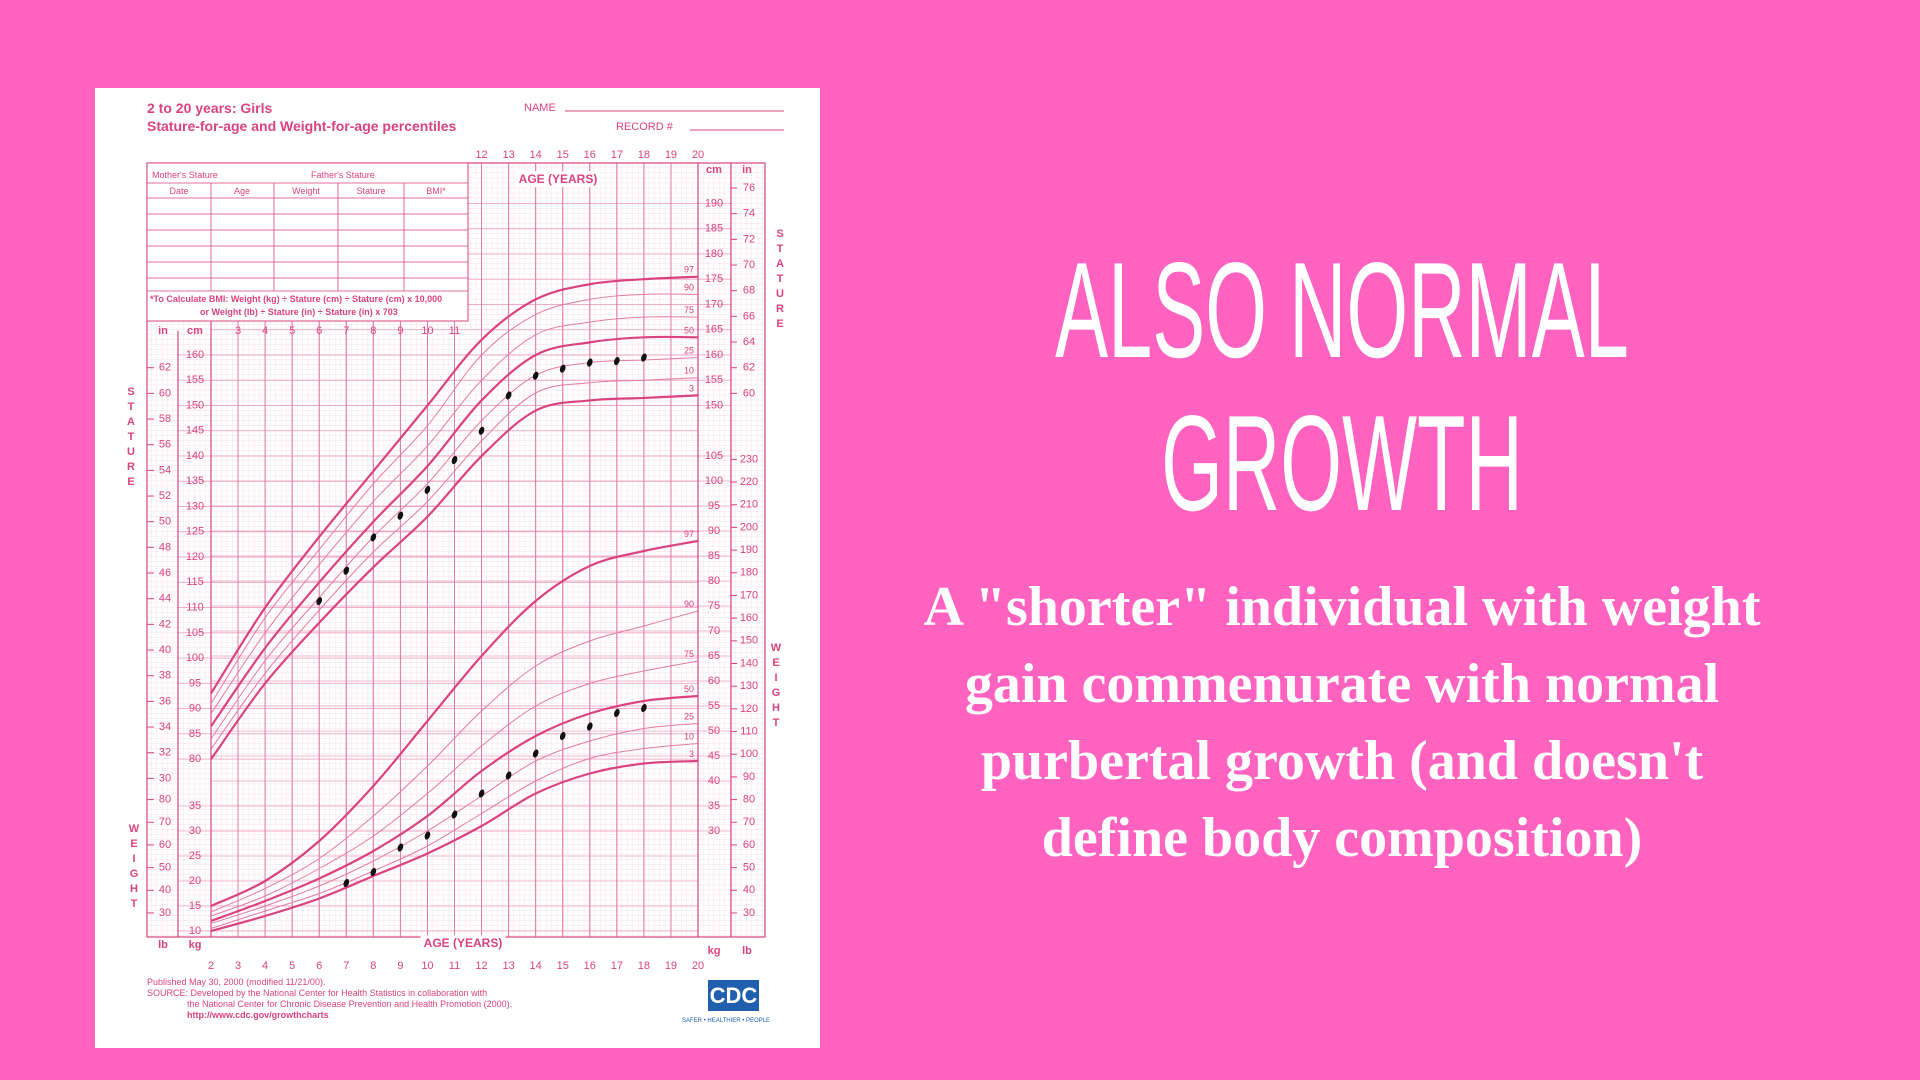  I want to click on x-tick-label: 10, so click(427, 331).